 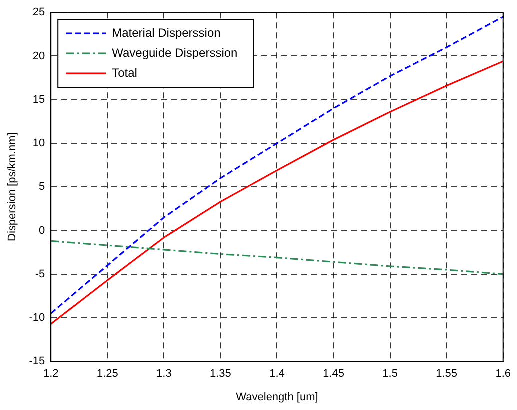 I want to click on x-axis-title: Wavelength [um], so click(x=277, y=397).